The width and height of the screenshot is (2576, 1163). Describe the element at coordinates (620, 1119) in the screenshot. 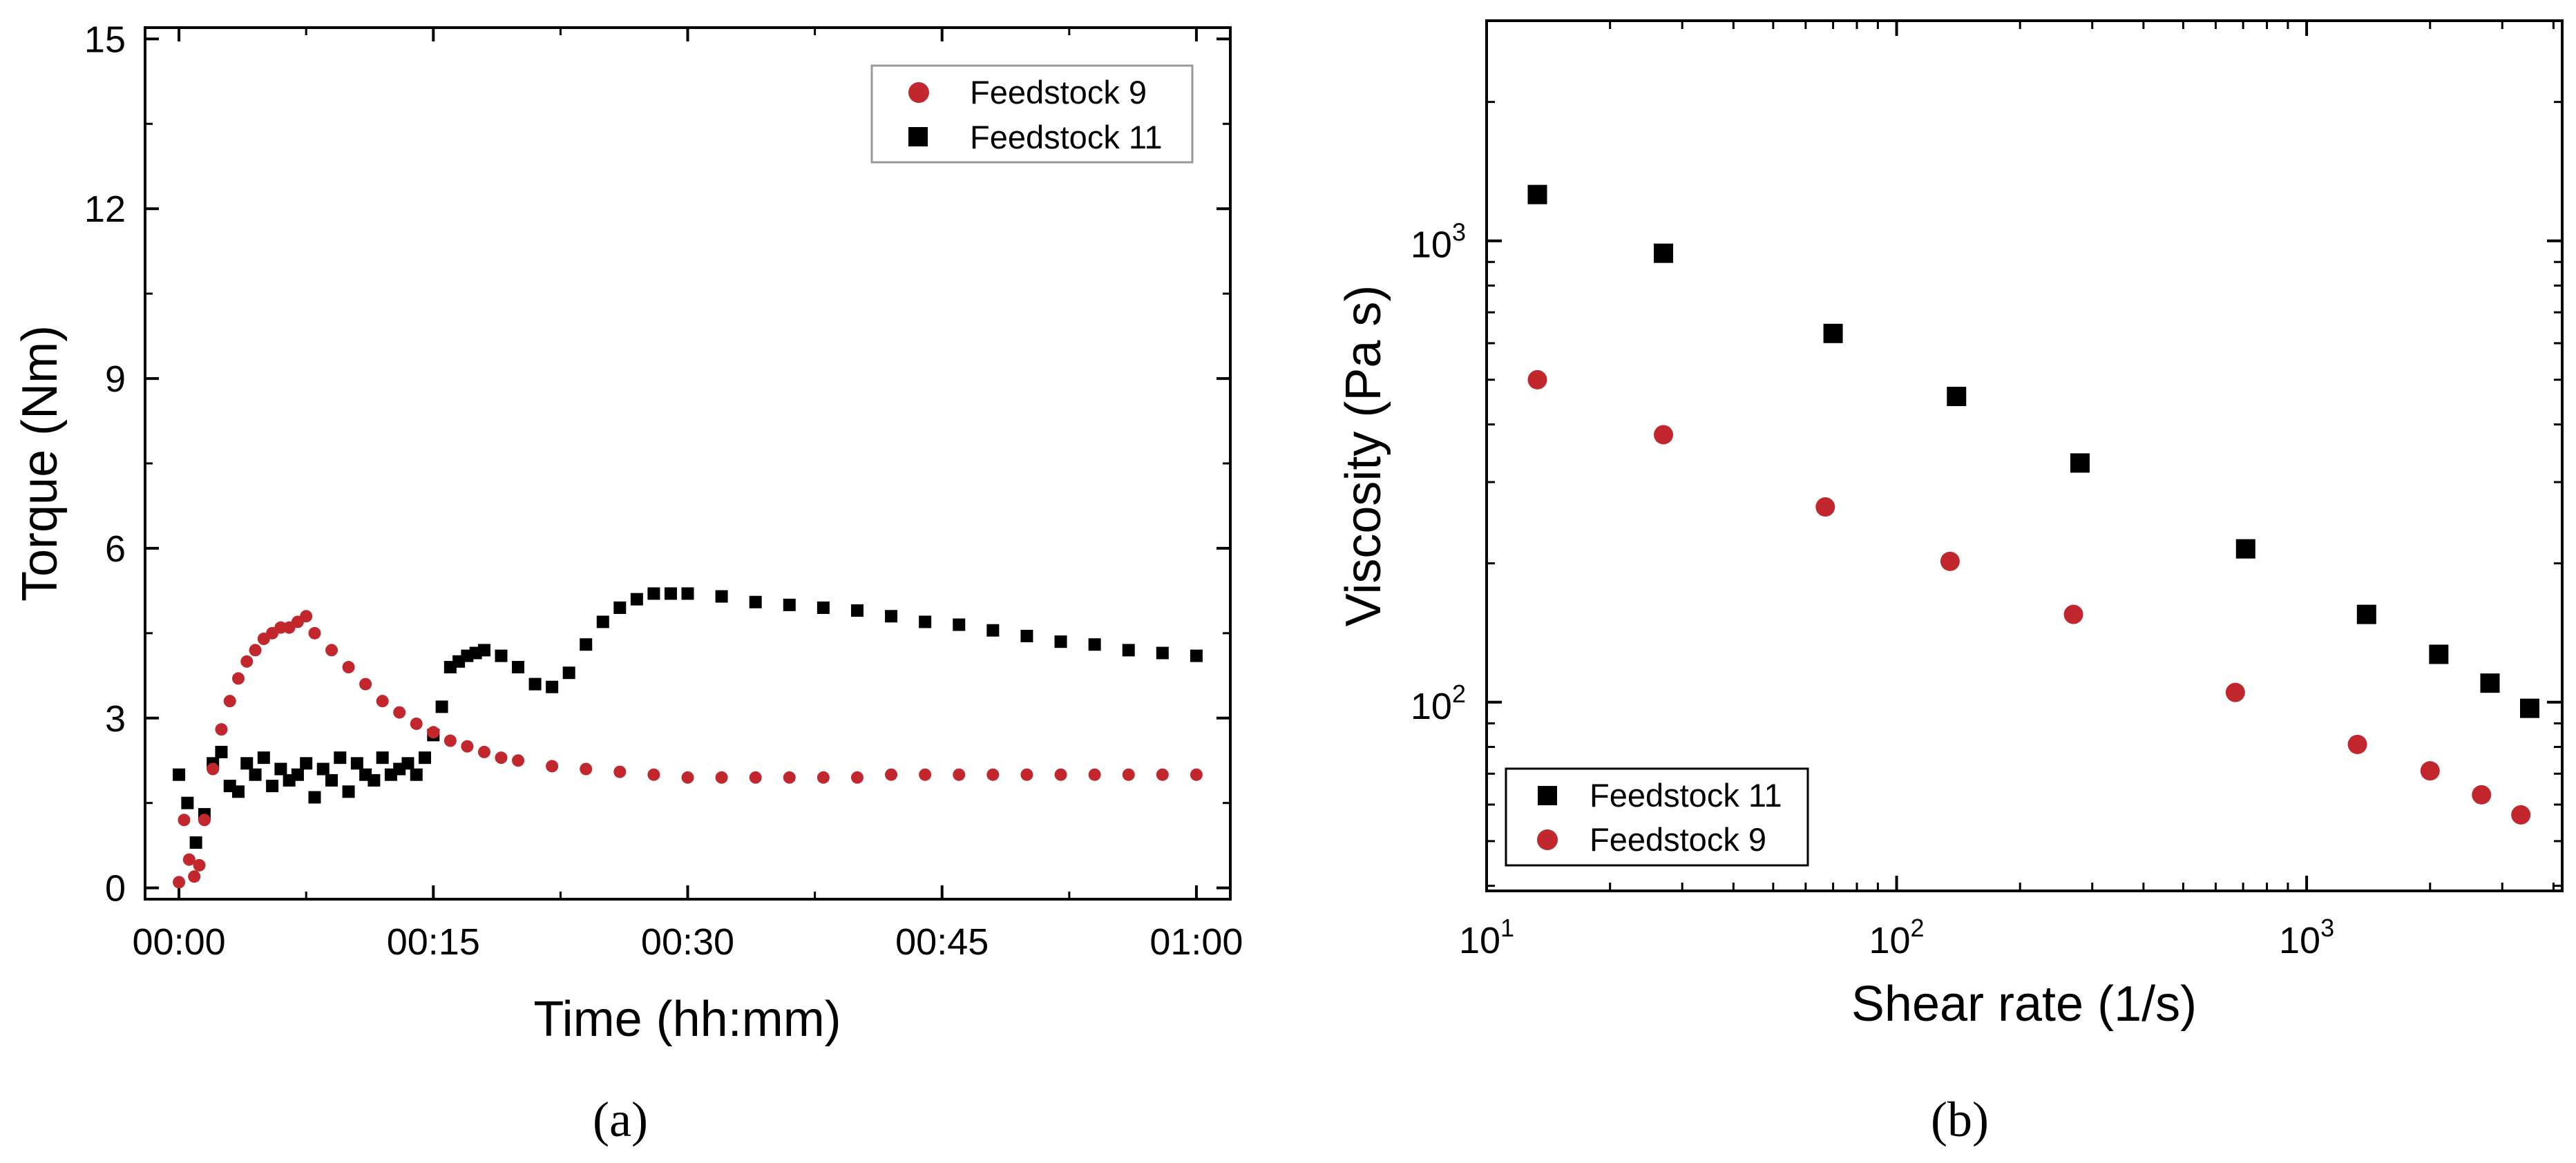

I see `panel-label-a: (a)` at that location.